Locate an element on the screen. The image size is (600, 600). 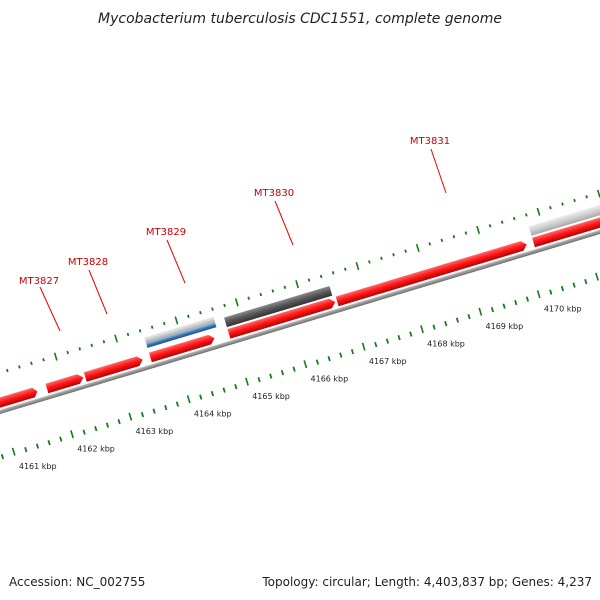
gene-feature-mt3826 is located at coordinates (19, 400).